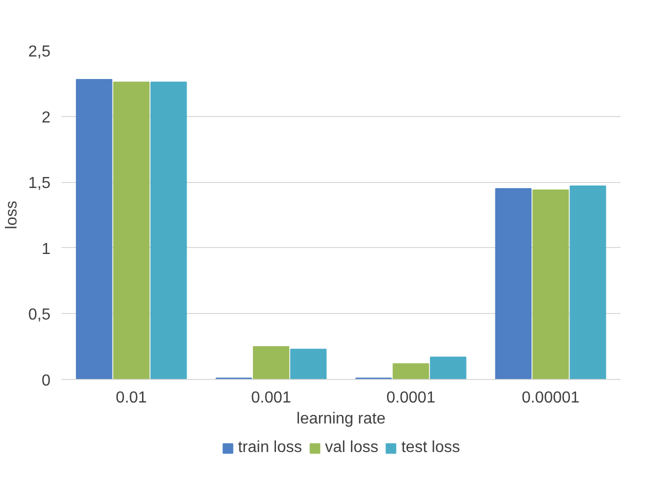 The width and height of the screenshot is (659, 480). What do you see at coordinates (39, 52) in the screenshot?
I see `y-tick-label: 2,5` at bounding box center [39, 52].